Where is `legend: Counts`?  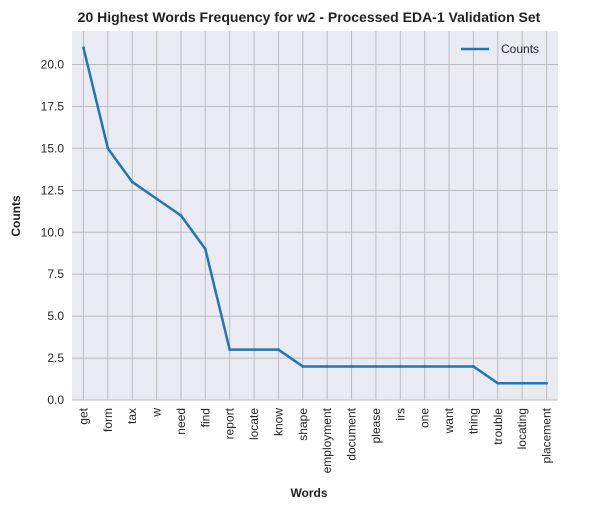
legend: Counts is located at coordinates (500, 49).